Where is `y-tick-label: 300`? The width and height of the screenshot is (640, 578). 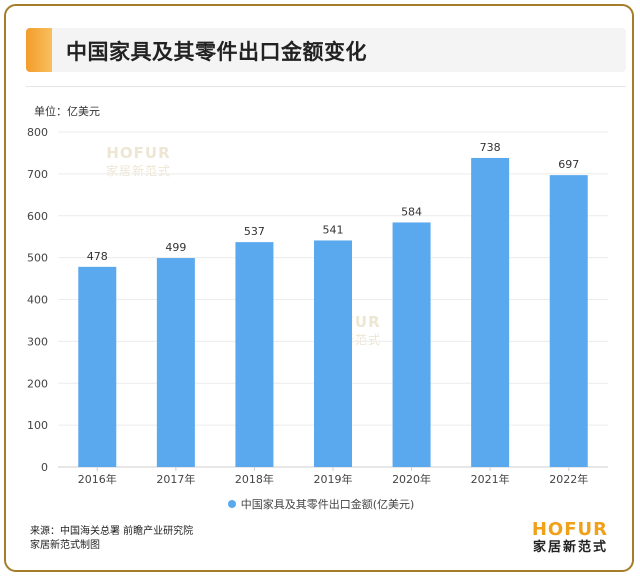 y-tick-label: 300 is located at coordinates (37, 341).